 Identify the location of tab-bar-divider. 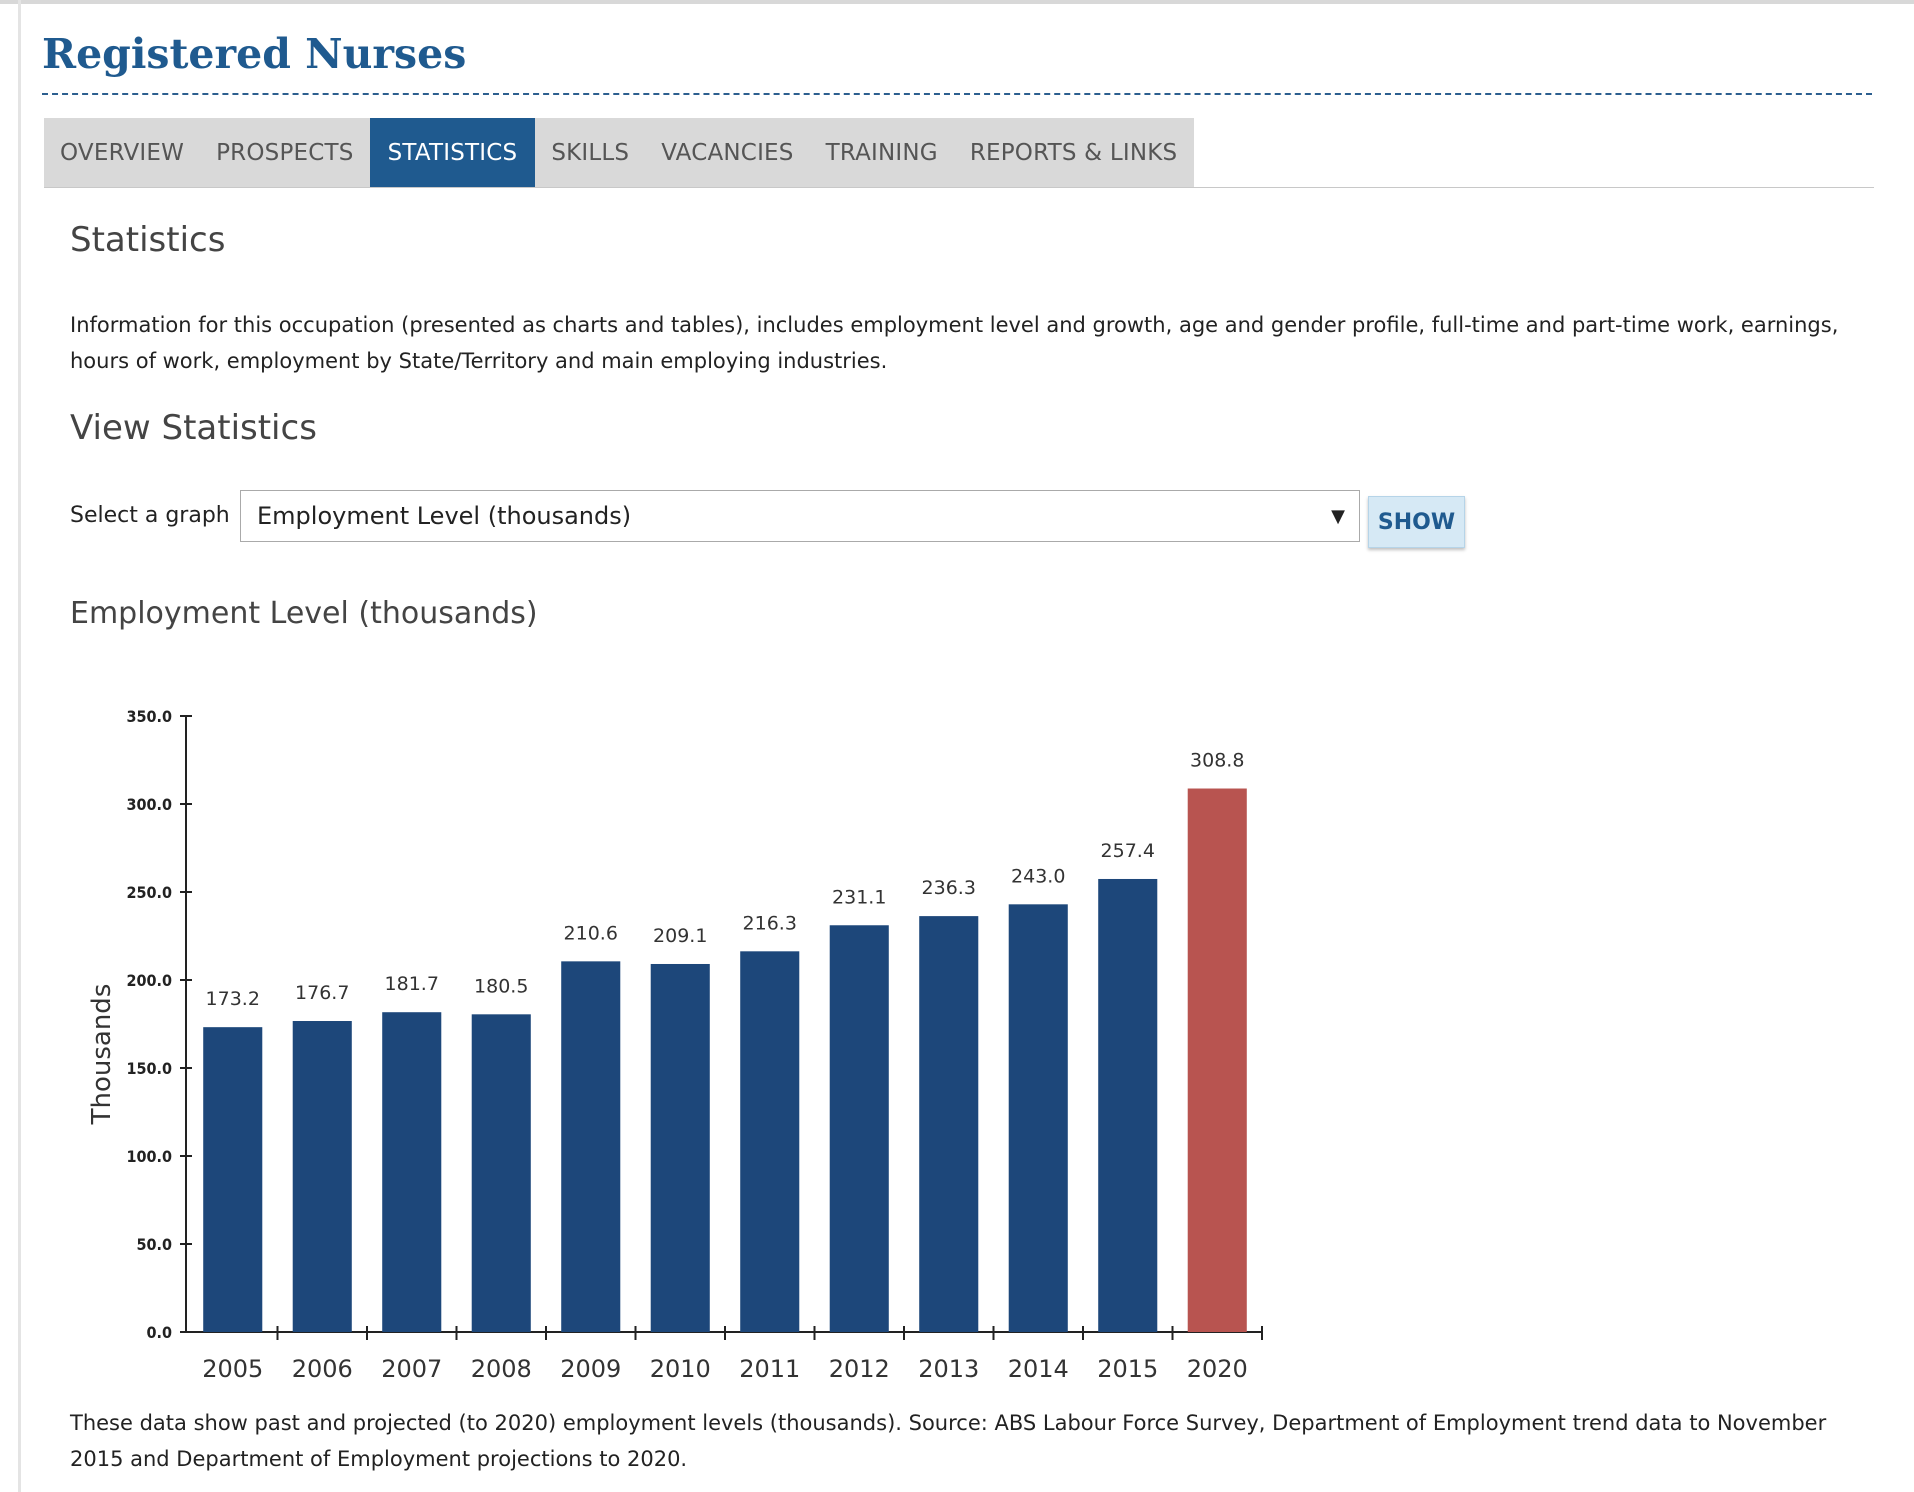
(959, 187).